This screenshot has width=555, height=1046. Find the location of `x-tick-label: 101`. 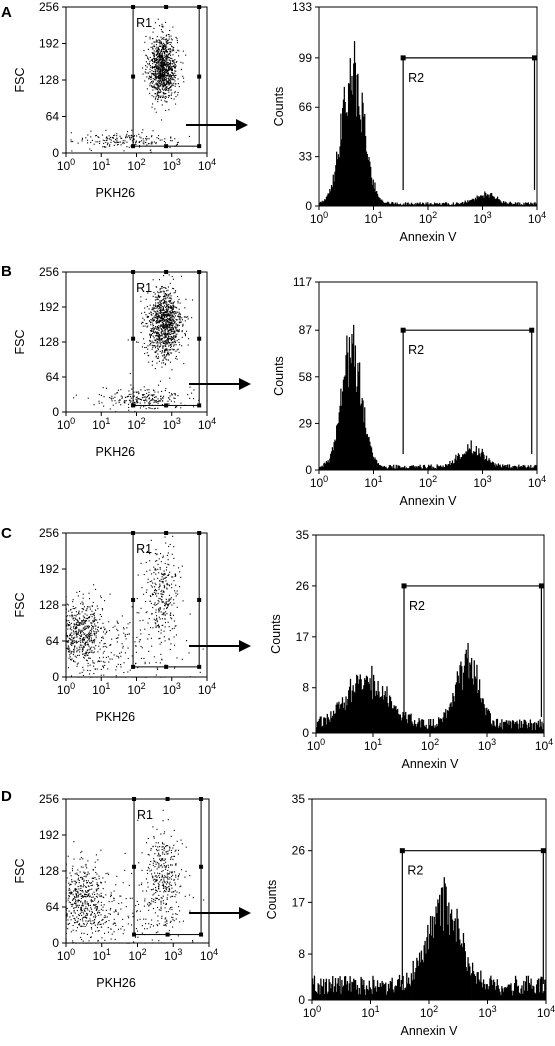

x-tick-label: 101 is located at coordinates (102, 955).